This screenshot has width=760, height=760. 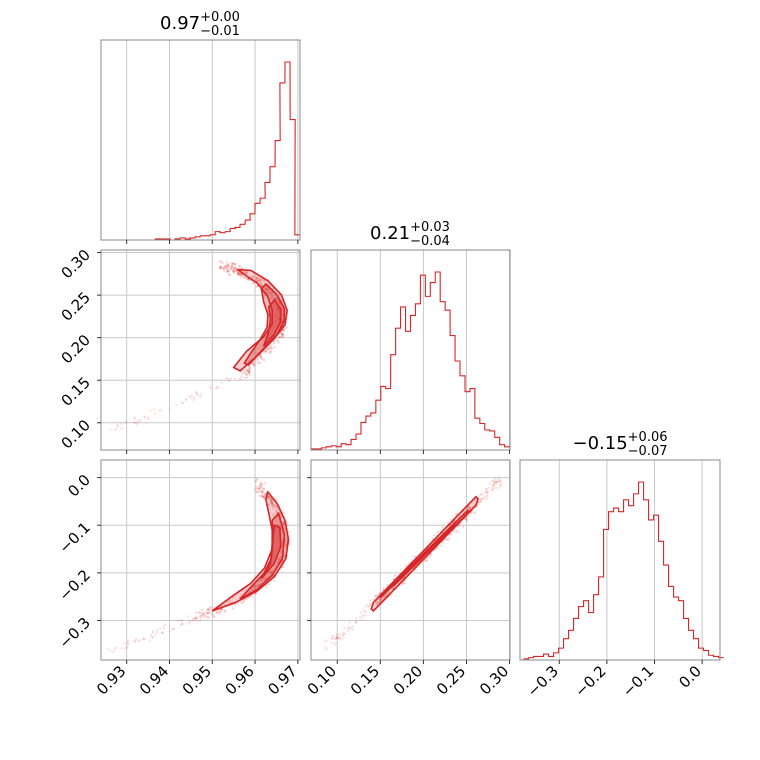 What do you see at coordinates (75, 633) in the screenshot?
I see `y-tick-label: −0.3` at bounding box center [75, 633].